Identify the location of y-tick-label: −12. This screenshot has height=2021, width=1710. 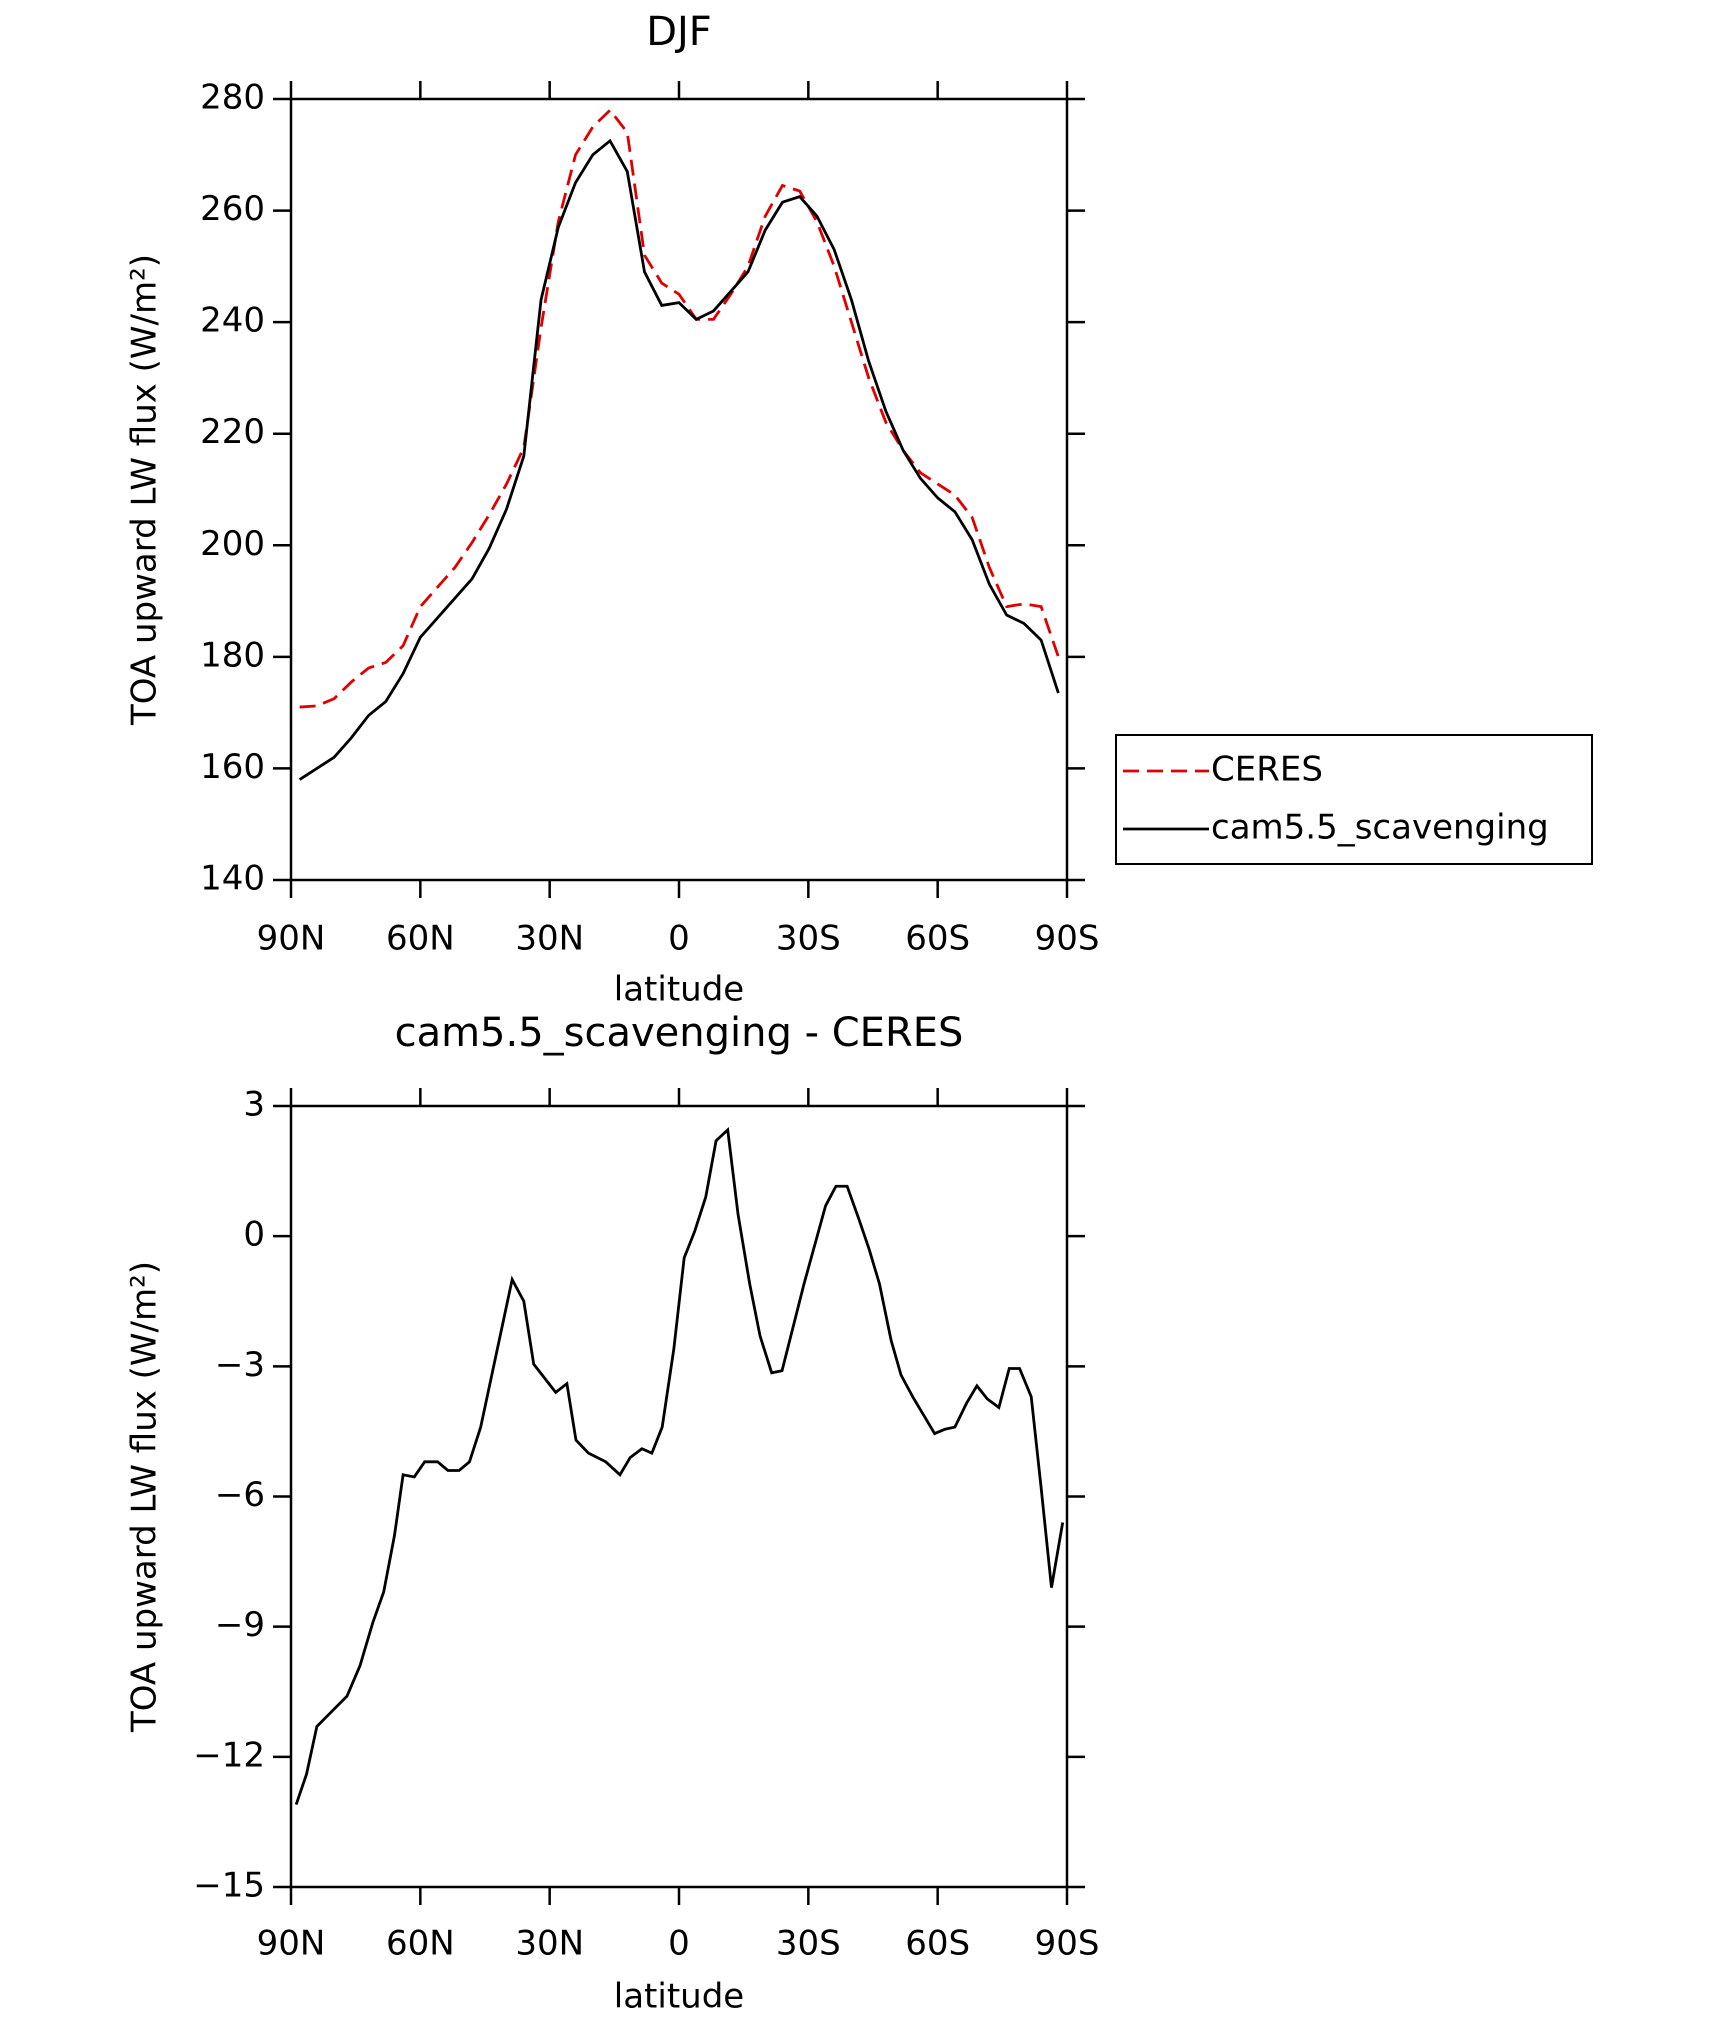
(229, 1755).